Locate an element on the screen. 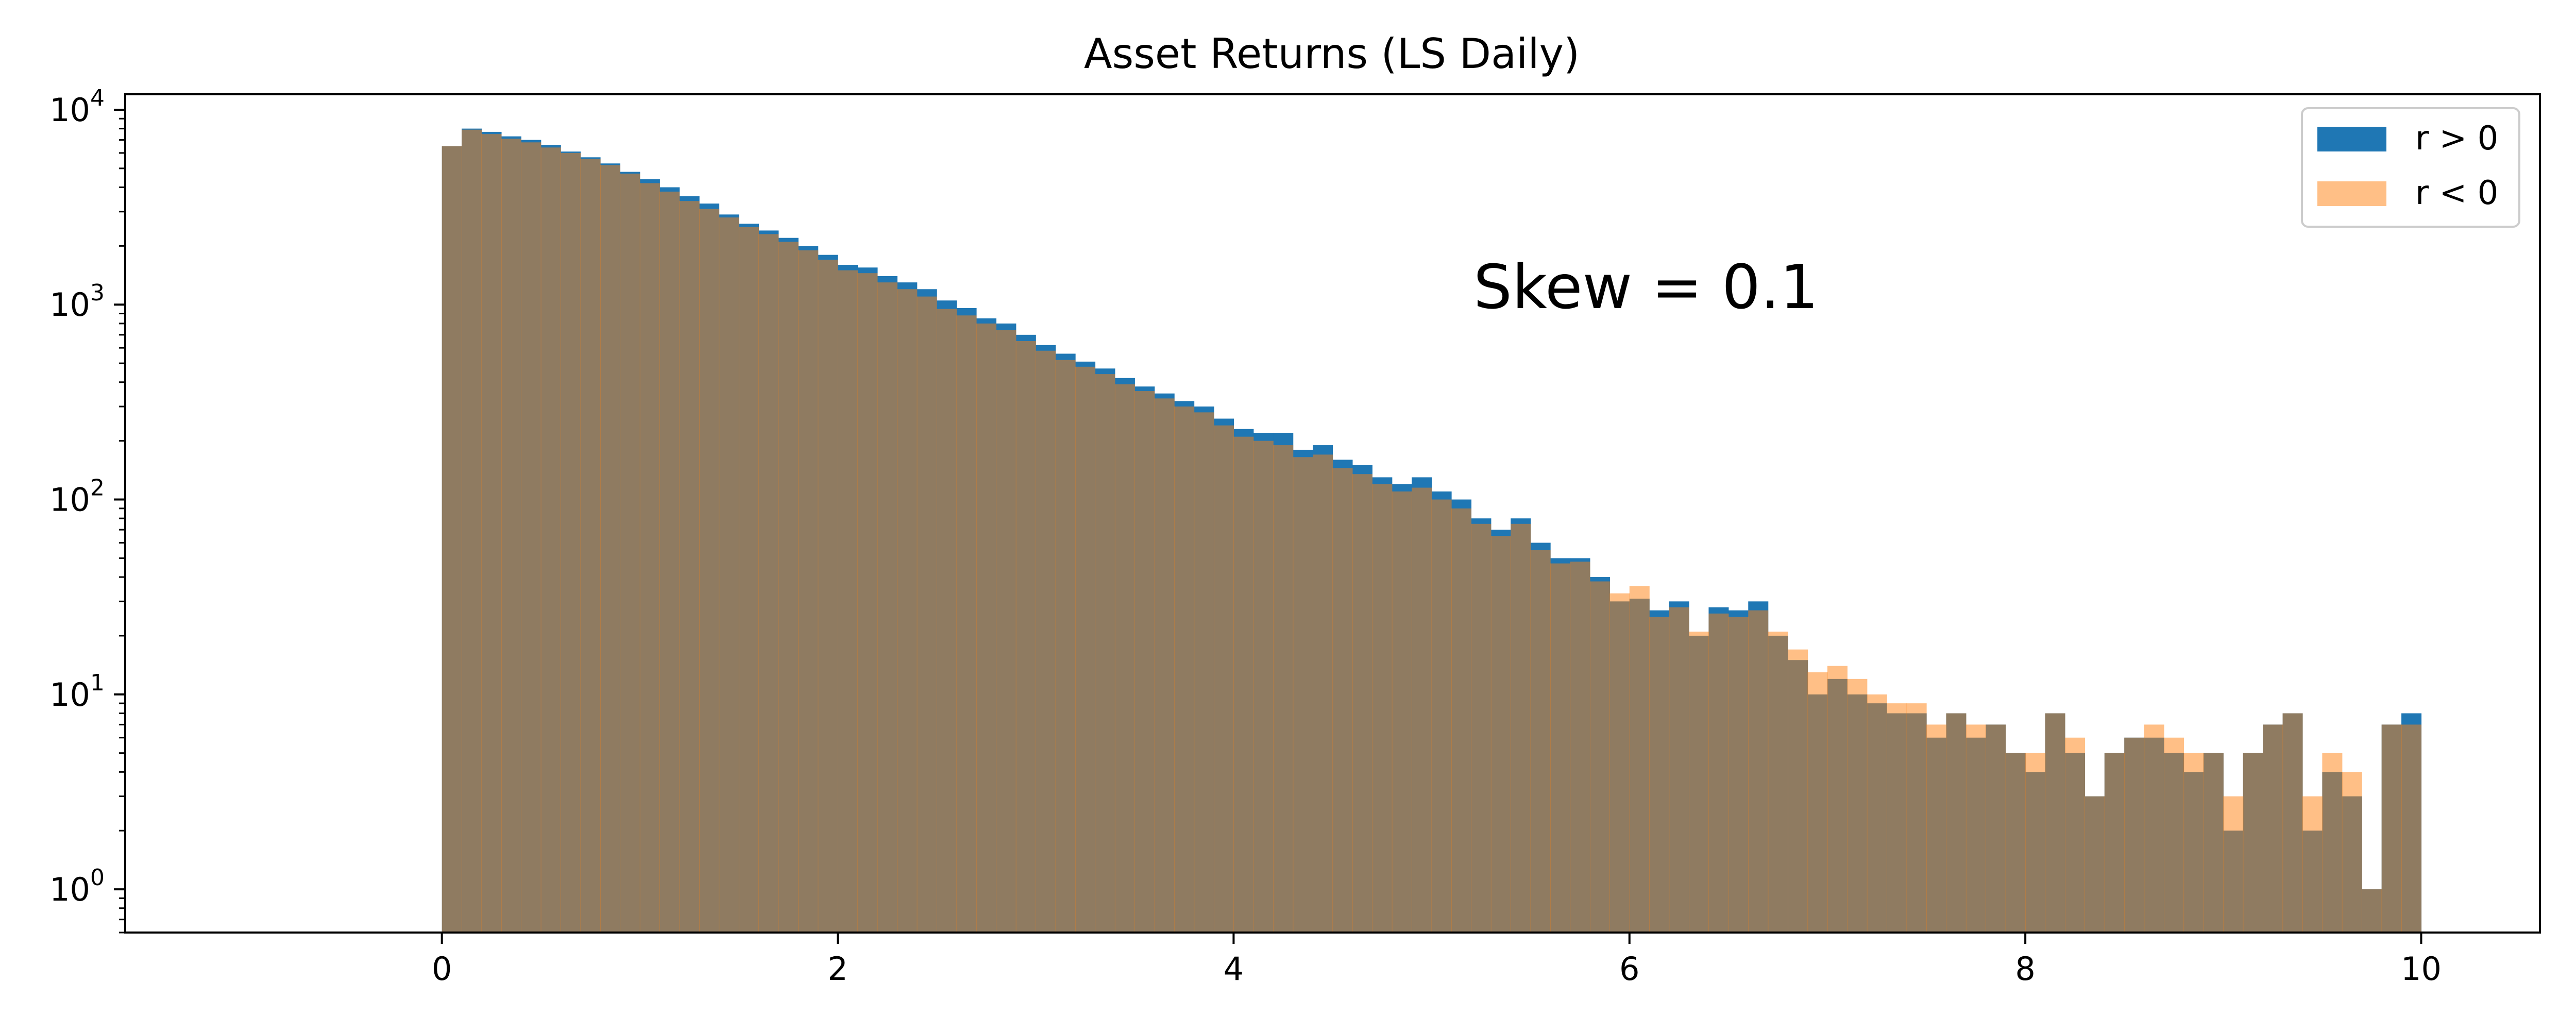  x-tick-label: 8 is located at coordinates (2025, 969).